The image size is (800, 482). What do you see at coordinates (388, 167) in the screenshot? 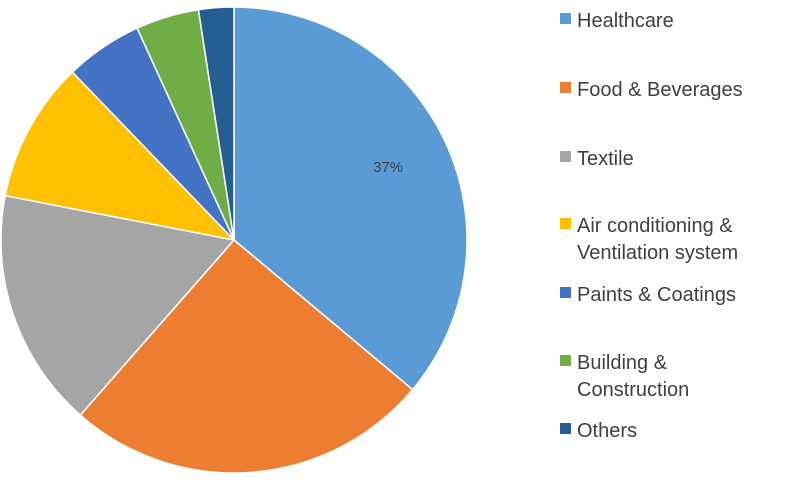
I see `data-label-1: 37%` at bounding box center [388, 167].